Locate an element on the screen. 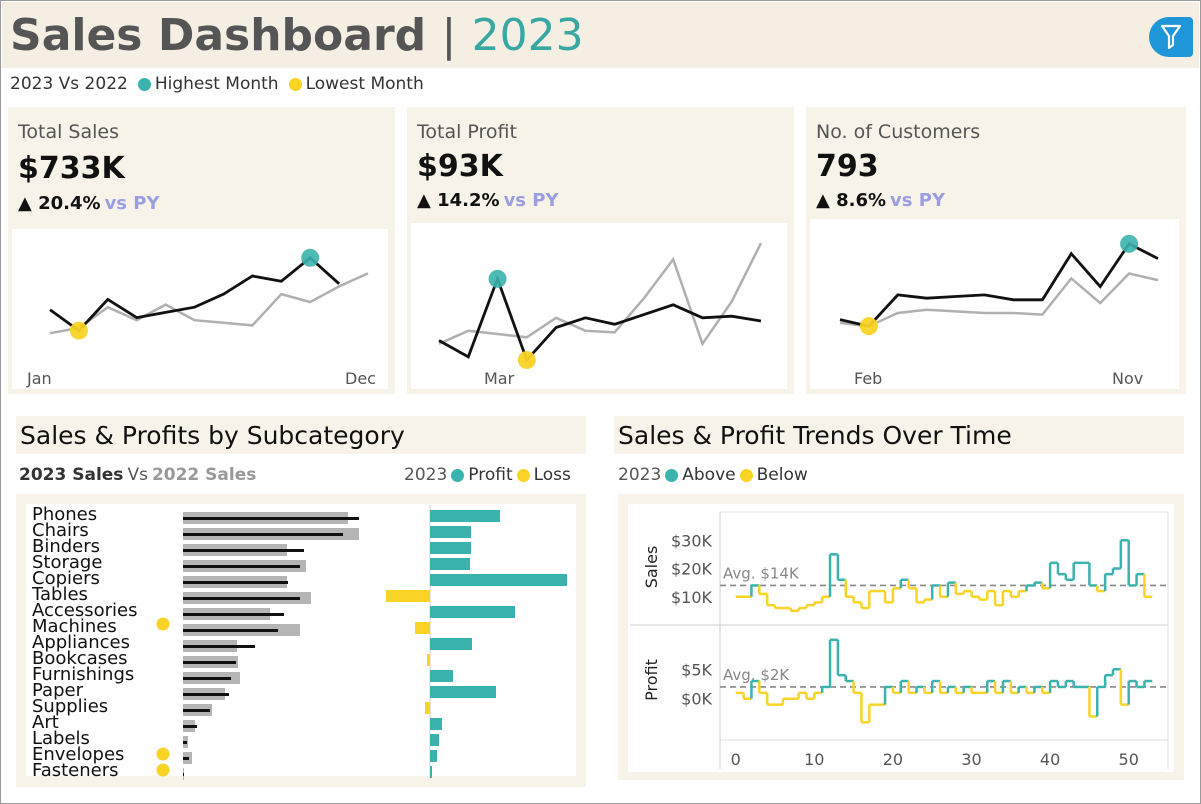  kpi-value: $93K is located at coordinates (460, 166).